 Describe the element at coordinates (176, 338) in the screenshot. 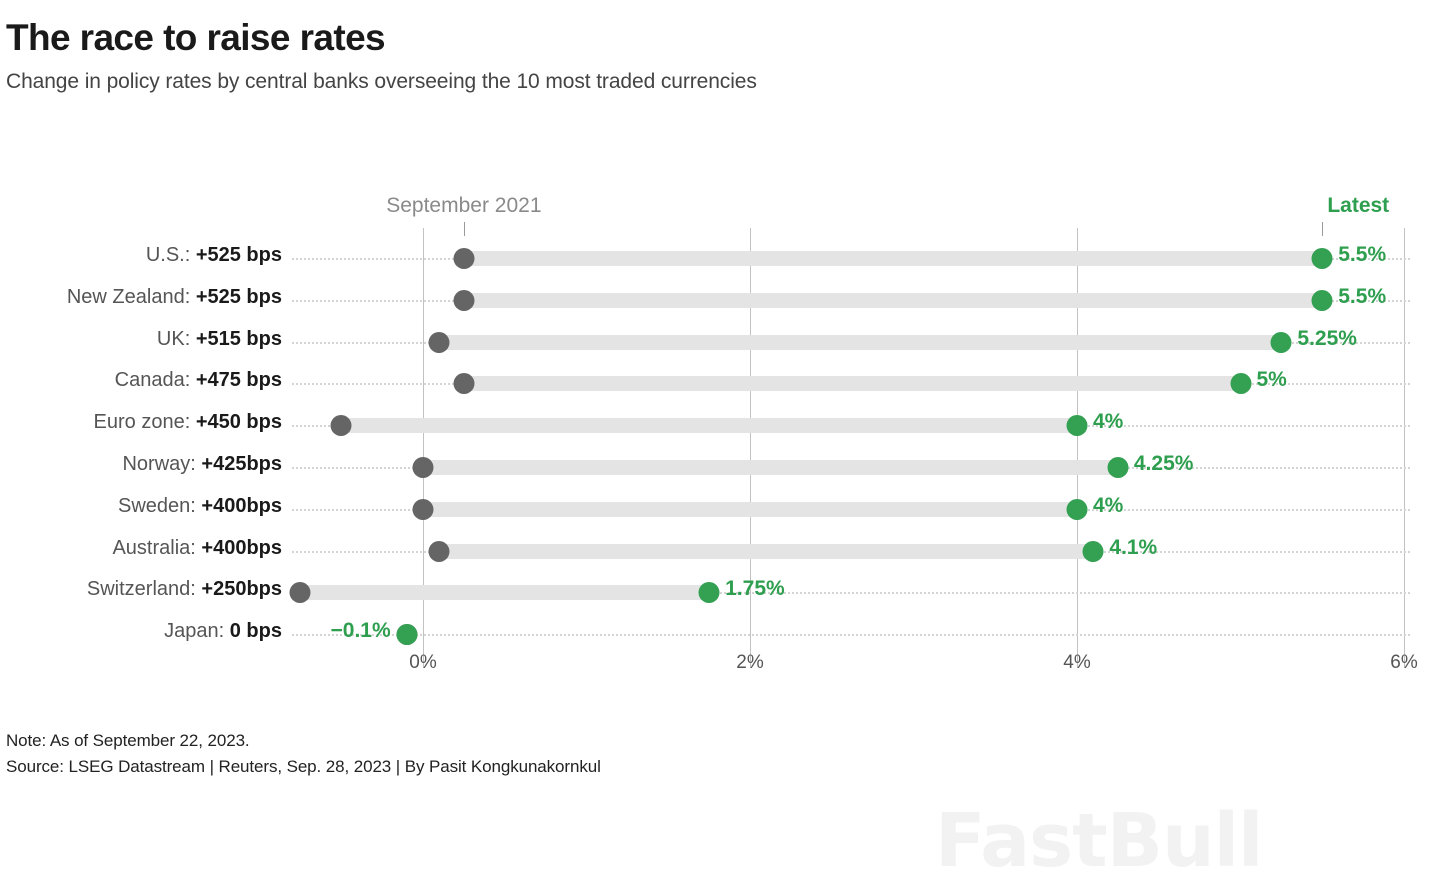

I see `row-country-name: UK:` at that location.